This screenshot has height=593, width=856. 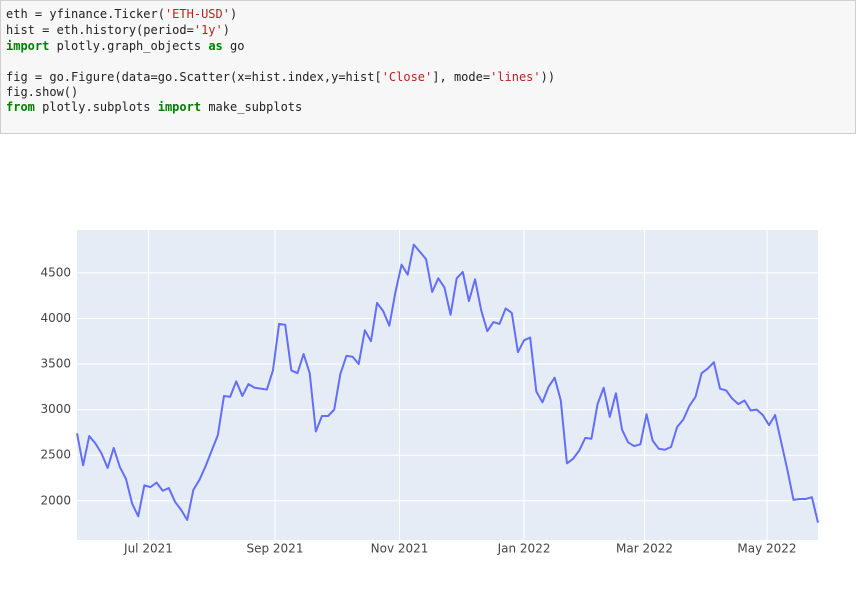 I want to click on y-tick-label: 4000, so click(x=55, y=318).